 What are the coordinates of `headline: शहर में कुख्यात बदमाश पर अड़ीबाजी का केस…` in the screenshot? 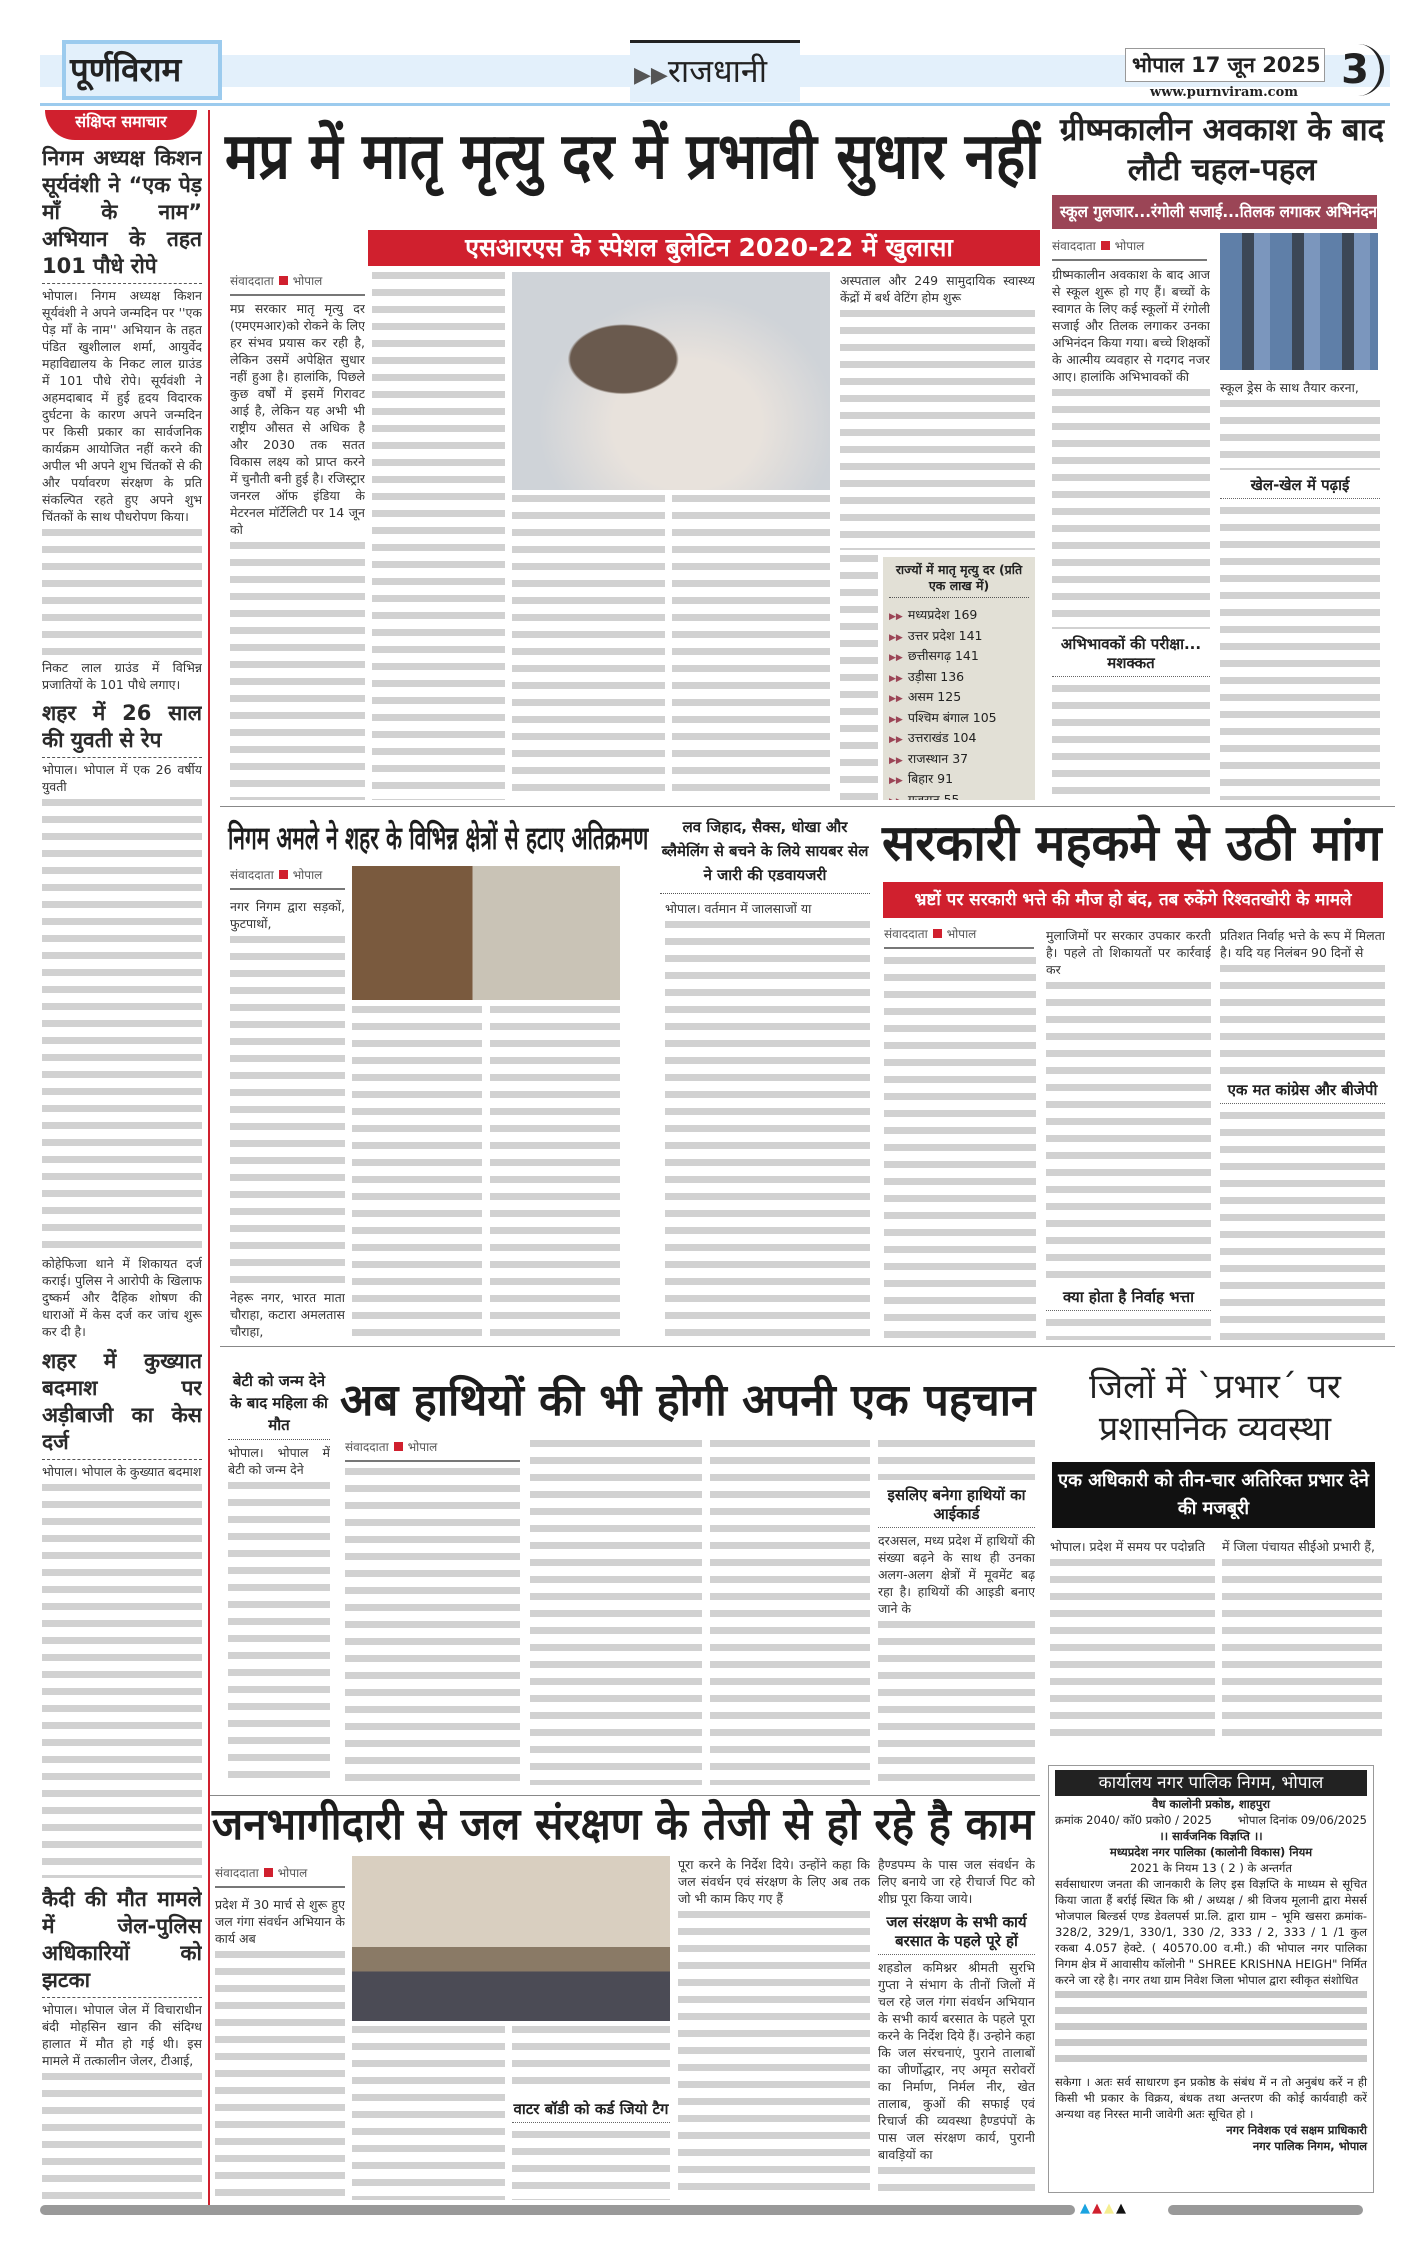 It's located at (122, 1404).